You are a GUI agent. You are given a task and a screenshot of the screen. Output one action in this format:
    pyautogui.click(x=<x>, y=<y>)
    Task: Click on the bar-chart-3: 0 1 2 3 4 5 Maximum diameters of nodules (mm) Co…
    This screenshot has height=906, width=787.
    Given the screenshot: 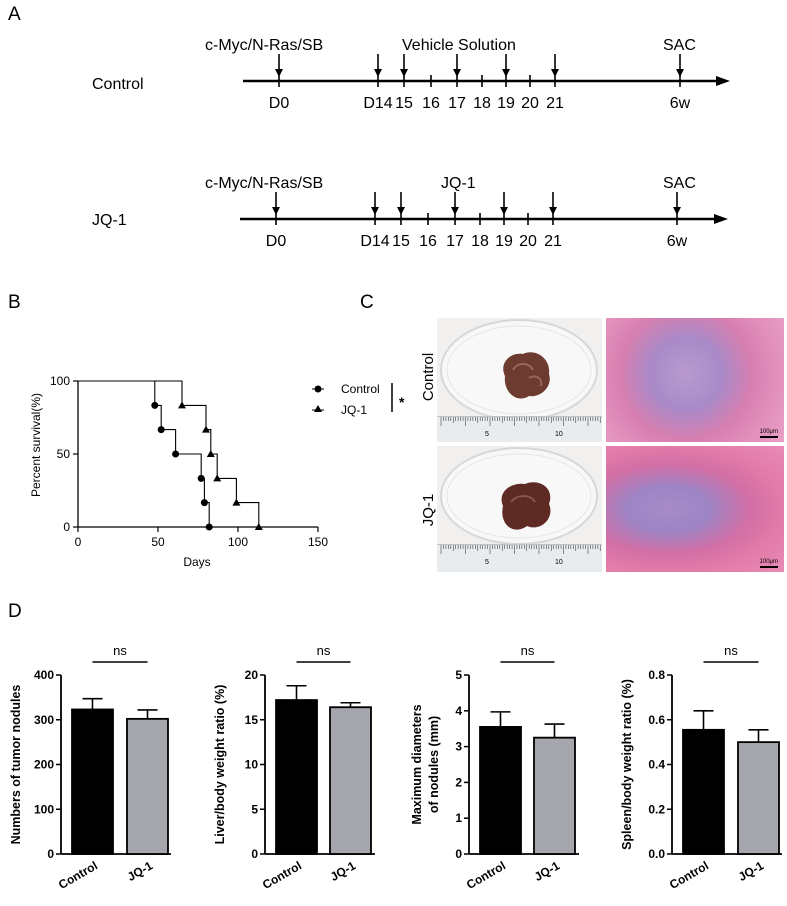 What is the action you would take?
    pyautogui.click(x=494, y=767)
    